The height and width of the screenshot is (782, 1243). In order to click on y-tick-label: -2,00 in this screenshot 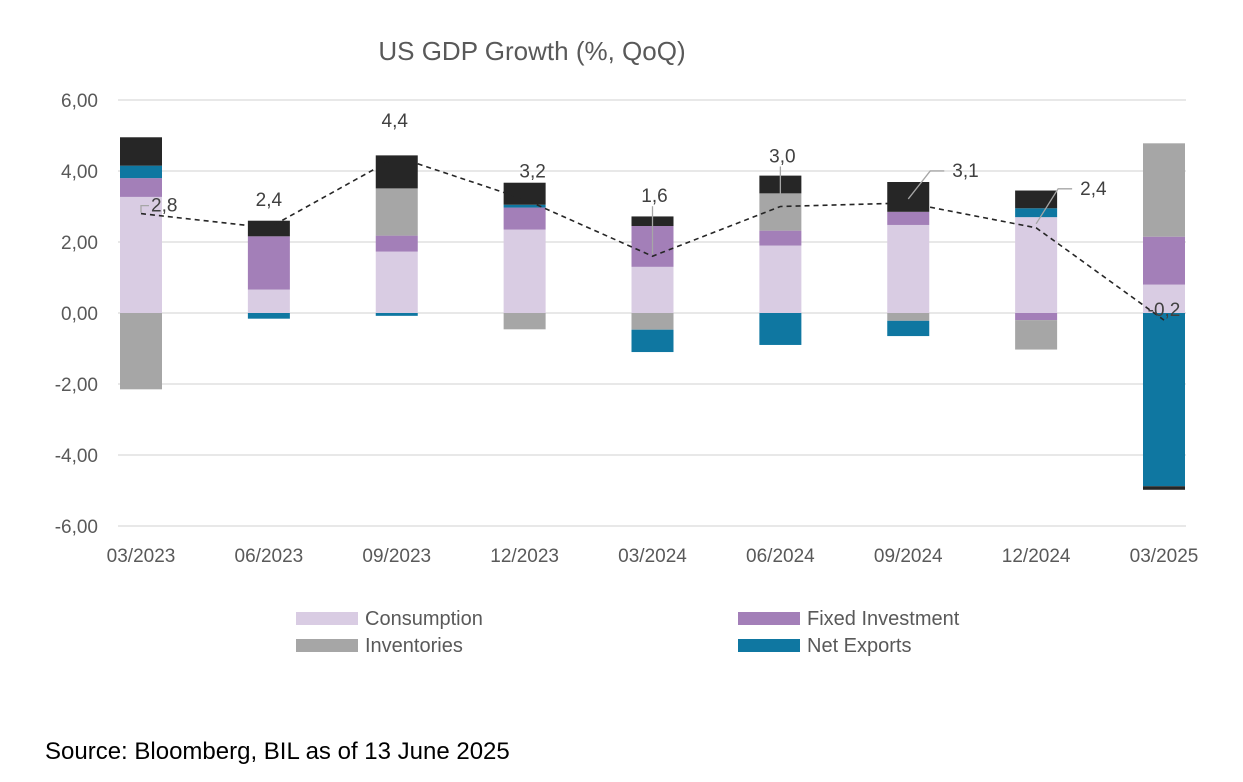, I will do `click(76, 385)`.